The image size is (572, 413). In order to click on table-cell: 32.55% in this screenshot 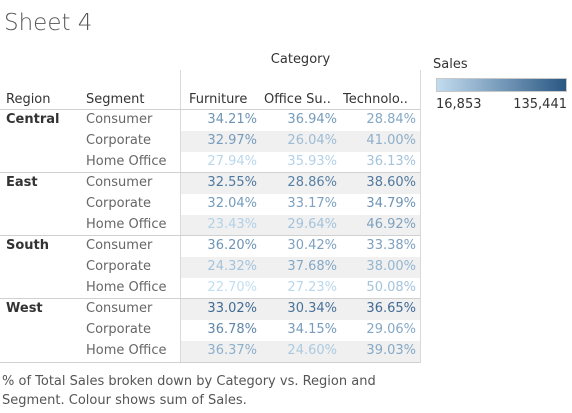, I will do `click(232, 182)`.